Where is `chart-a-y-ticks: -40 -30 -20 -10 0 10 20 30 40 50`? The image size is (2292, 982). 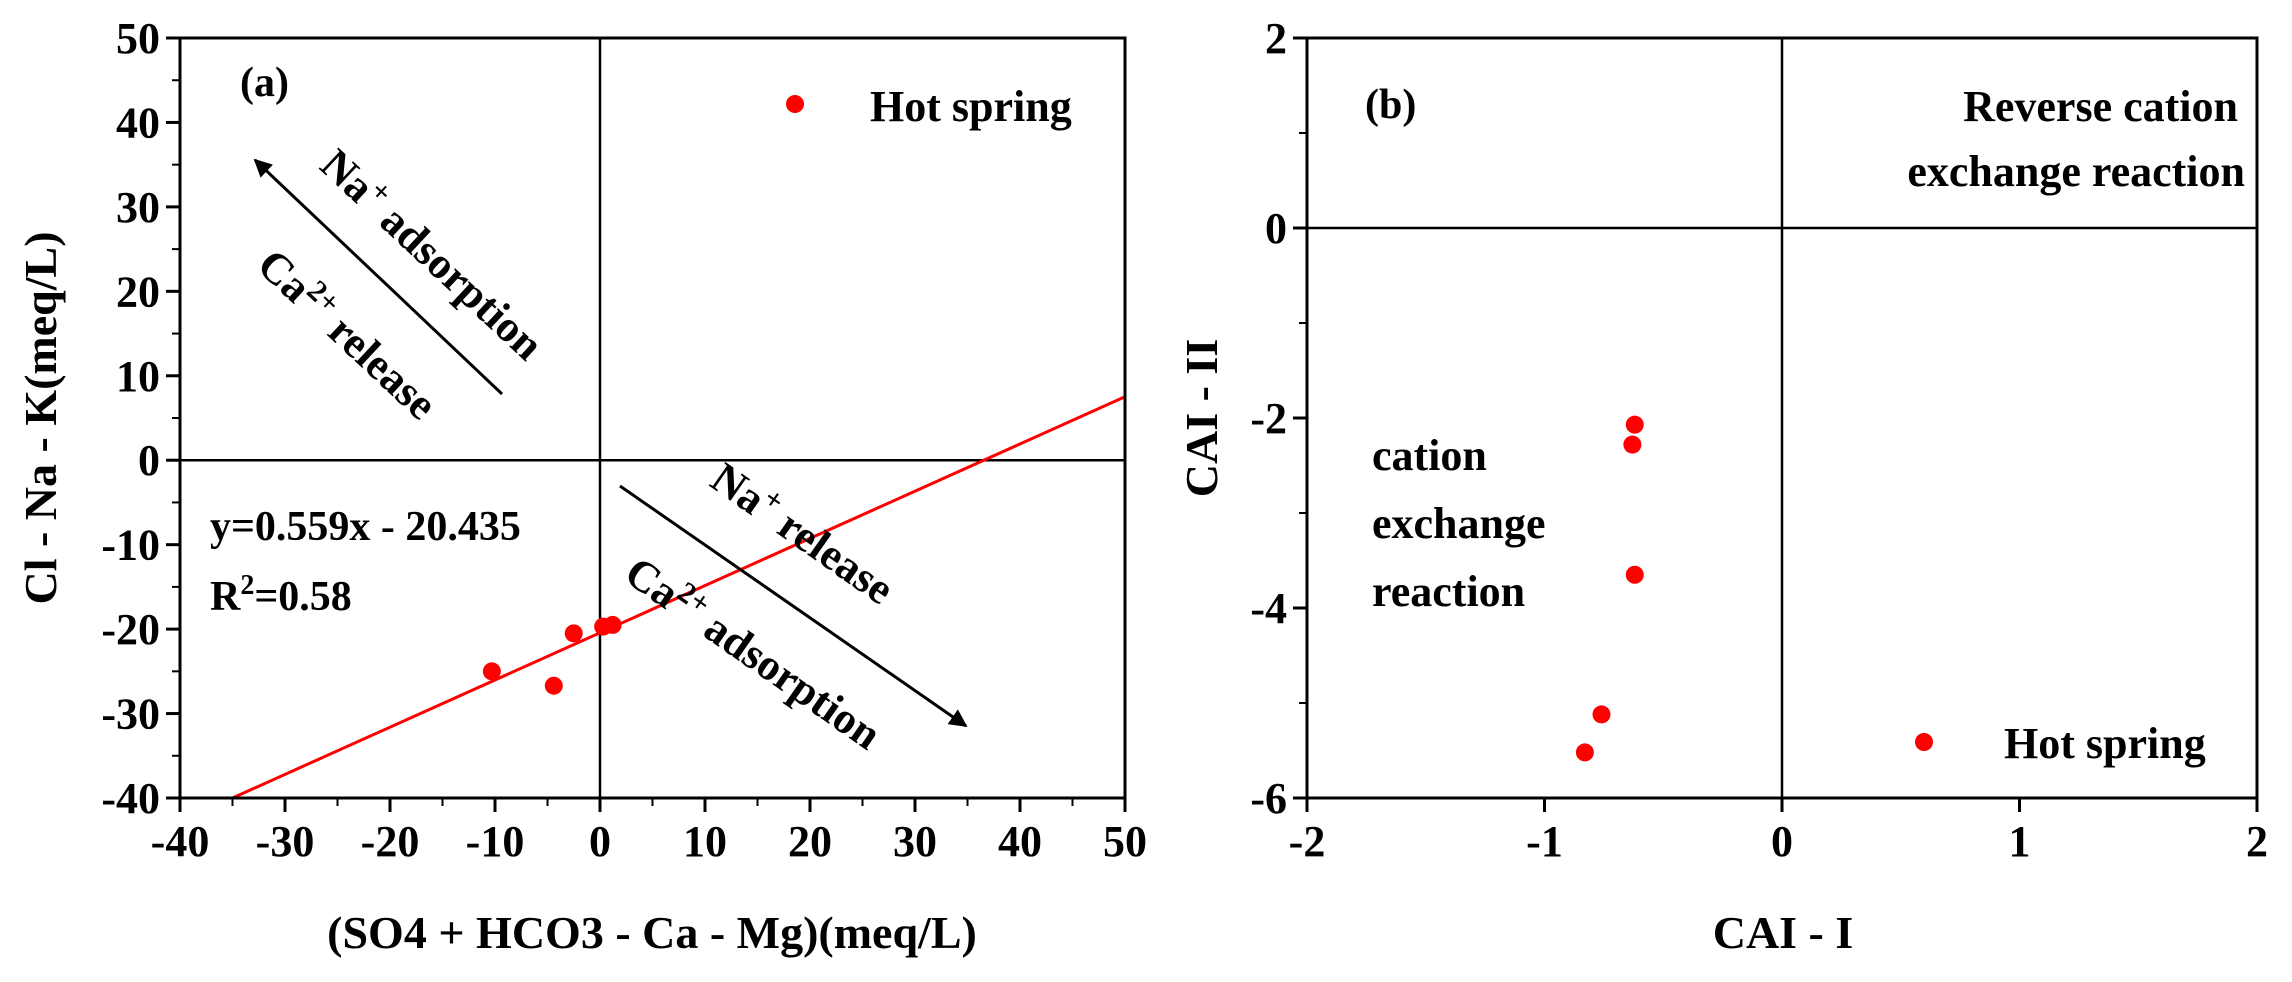 chart-a-y-ticks: -40 -30 -20 -10 0 10 20 30 40 50 is located at coordinates (140, 418).